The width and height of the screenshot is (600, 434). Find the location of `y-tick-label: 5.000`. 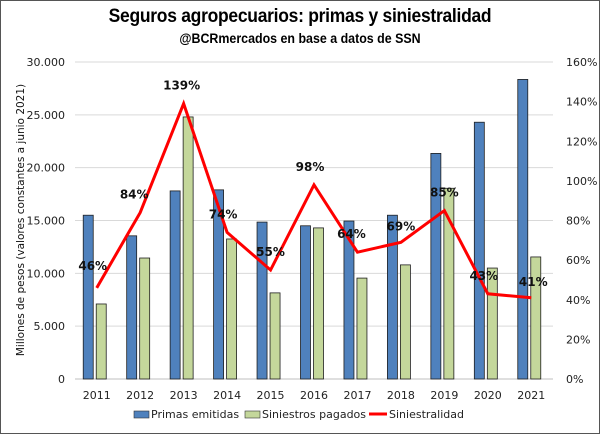

y-tick-label: 5.000 is located at coordinates (50, 326).